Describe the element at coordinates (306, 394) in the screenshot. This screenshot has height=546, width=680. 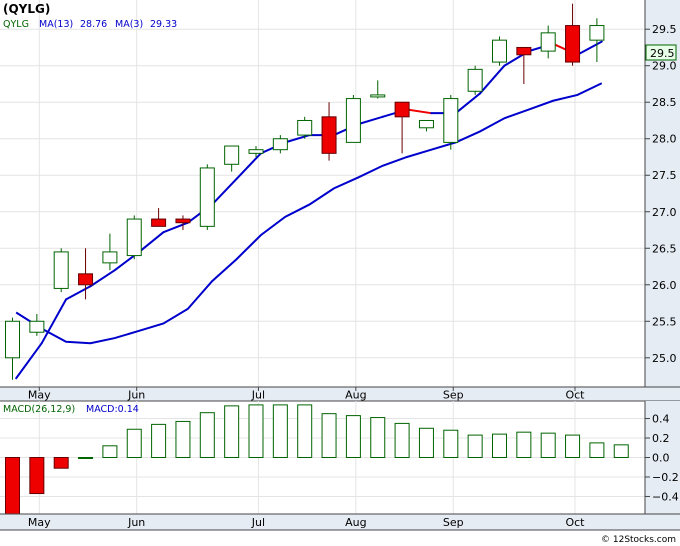
I see `price-month-labels: May Jun Jul Aug Sep Oct` at that location.